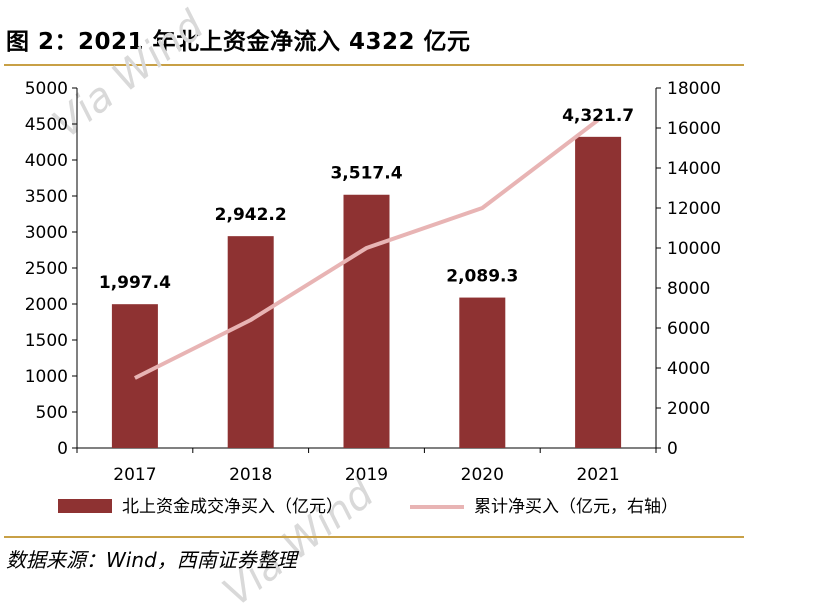 The height and width of the screenshot is (616, 838). Describe the element at coordinates (85, 506) in the screenshot. I see `legend-bar-swatch` at that location.